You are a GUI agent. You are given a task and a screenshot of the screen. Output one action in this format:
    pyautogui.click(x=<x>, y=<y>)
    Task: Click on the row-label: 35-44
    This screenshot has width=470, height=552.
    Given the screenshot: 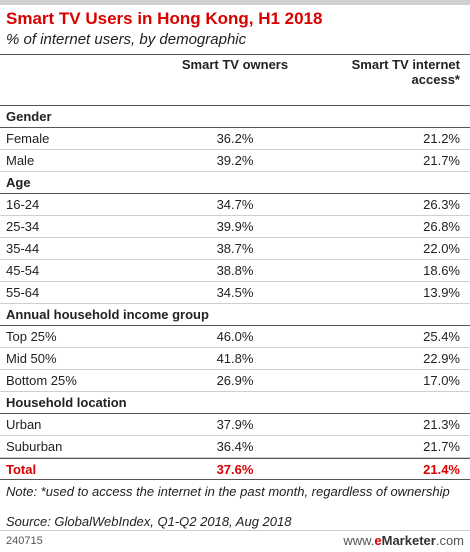 What is the action you would take?
    pyautogui.click(x=23, y=248)
    